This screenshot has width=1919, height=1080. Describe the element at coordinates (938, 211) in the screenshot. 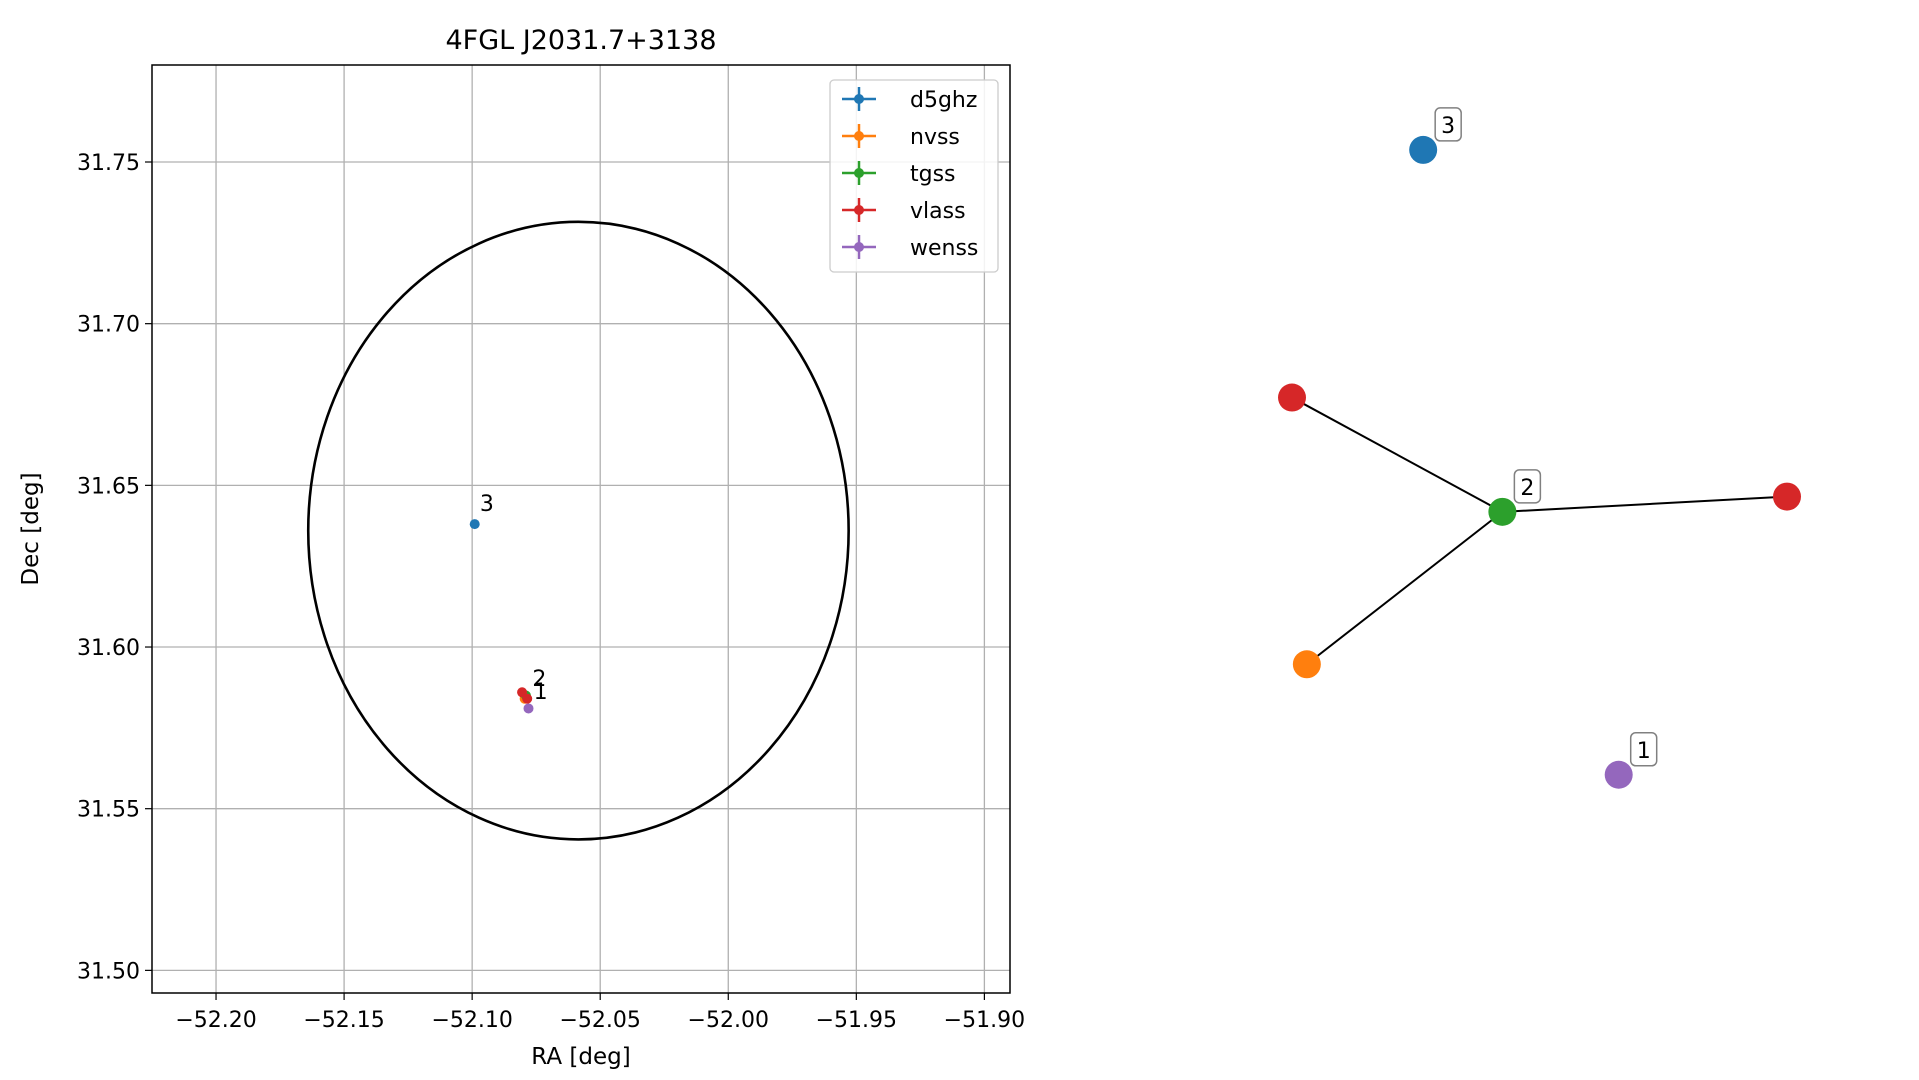

I see `legend-label: vlass` at that location.